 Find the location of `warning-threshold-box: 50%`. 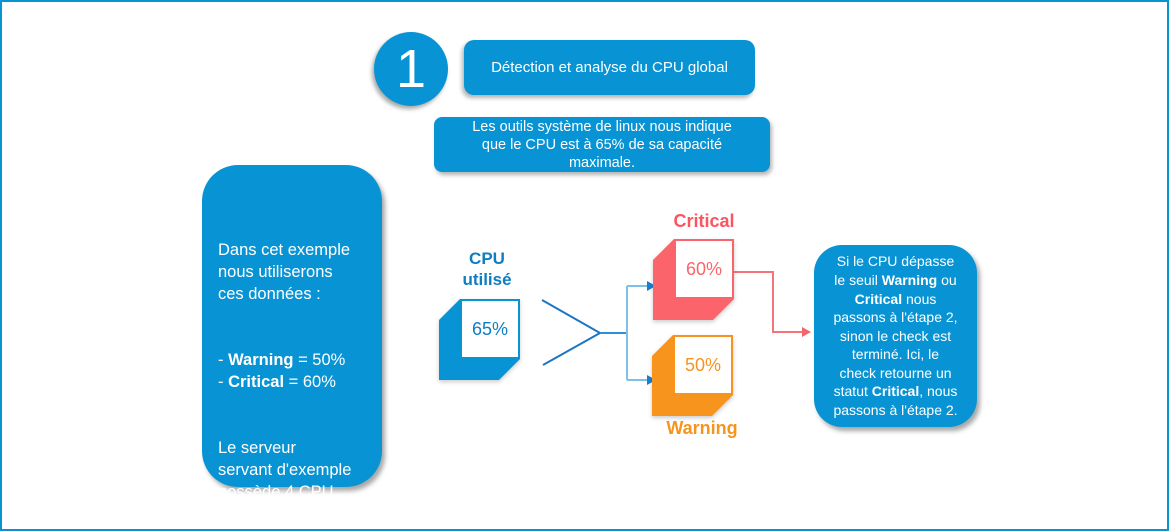

warning-threshold-box: 50% is located at coordinates (692, 375).